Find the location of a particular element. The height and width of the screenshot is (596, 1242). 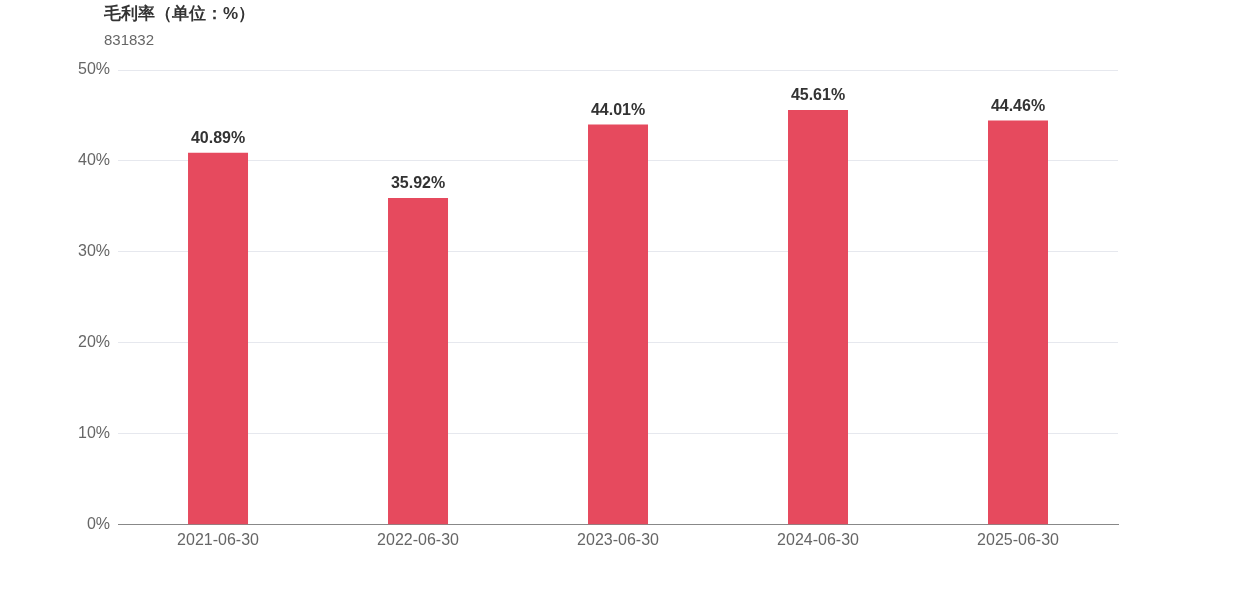

y-tick-label: 0% is located at coordinates (98, 524).